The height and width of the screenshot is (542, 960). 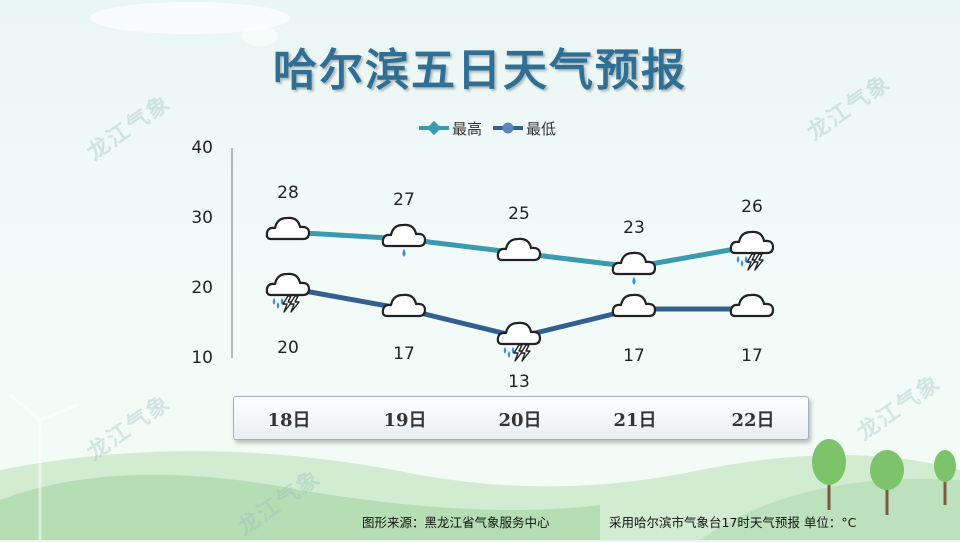 I want to click on footer-note: 采用哈尔滨市气象台17时天气预报 单位：°C, so click(x=733, y=522).